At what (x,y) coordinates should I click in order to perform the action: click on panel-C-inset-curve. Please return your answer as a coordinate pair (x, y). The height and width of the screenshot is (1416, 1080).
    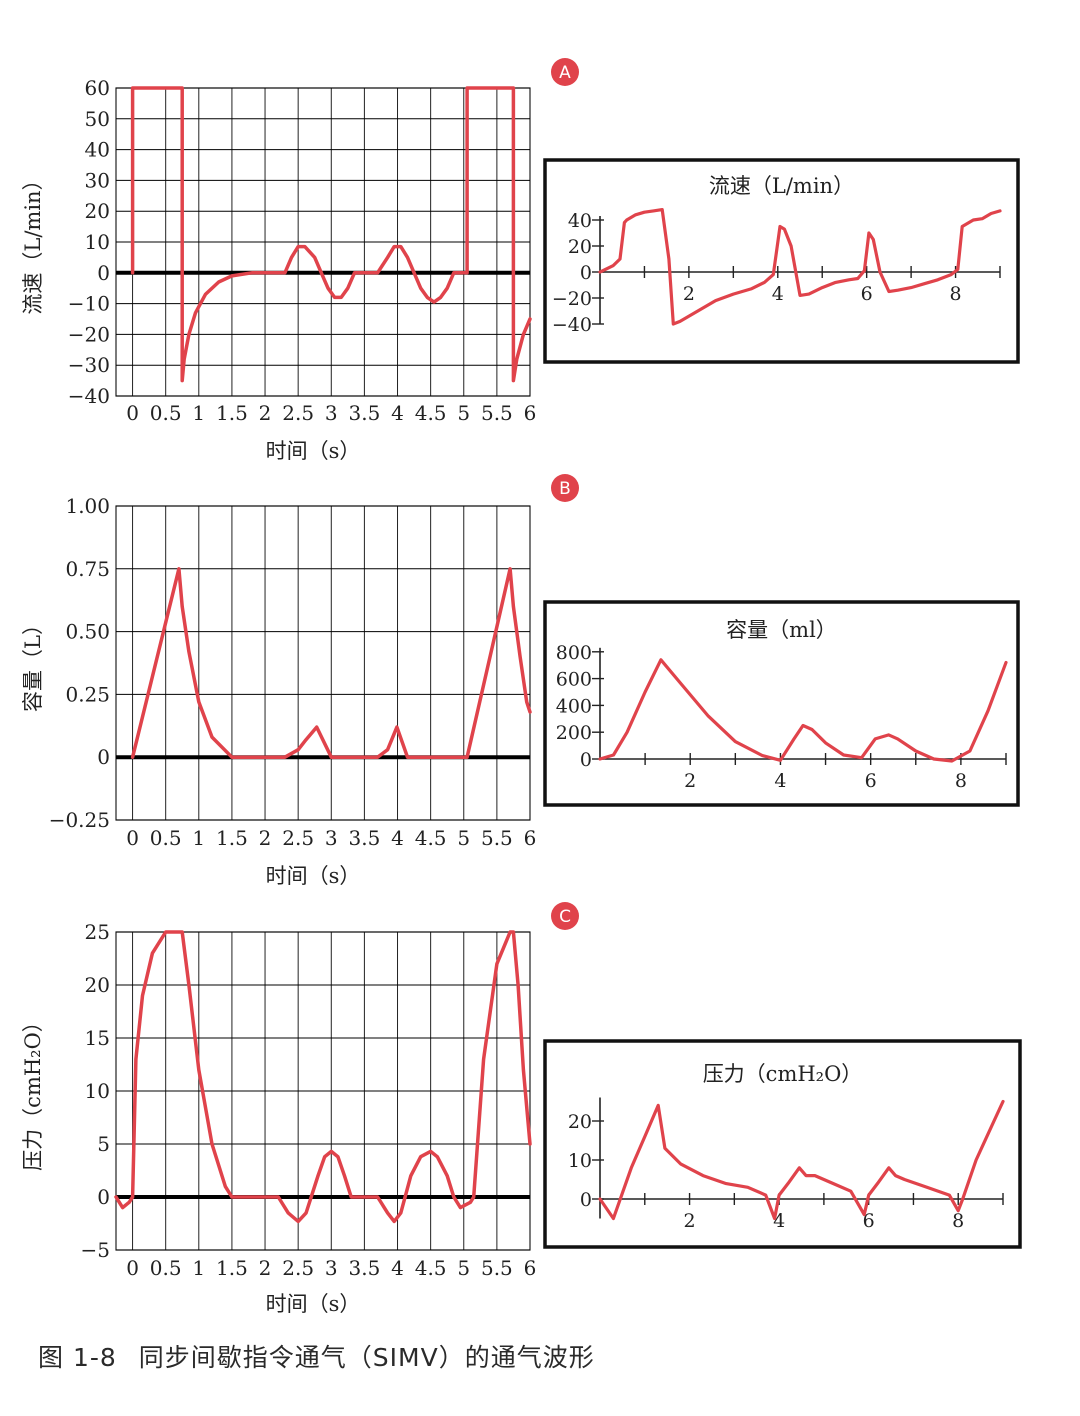
    Looking at the image, I should click on (801, 1160).